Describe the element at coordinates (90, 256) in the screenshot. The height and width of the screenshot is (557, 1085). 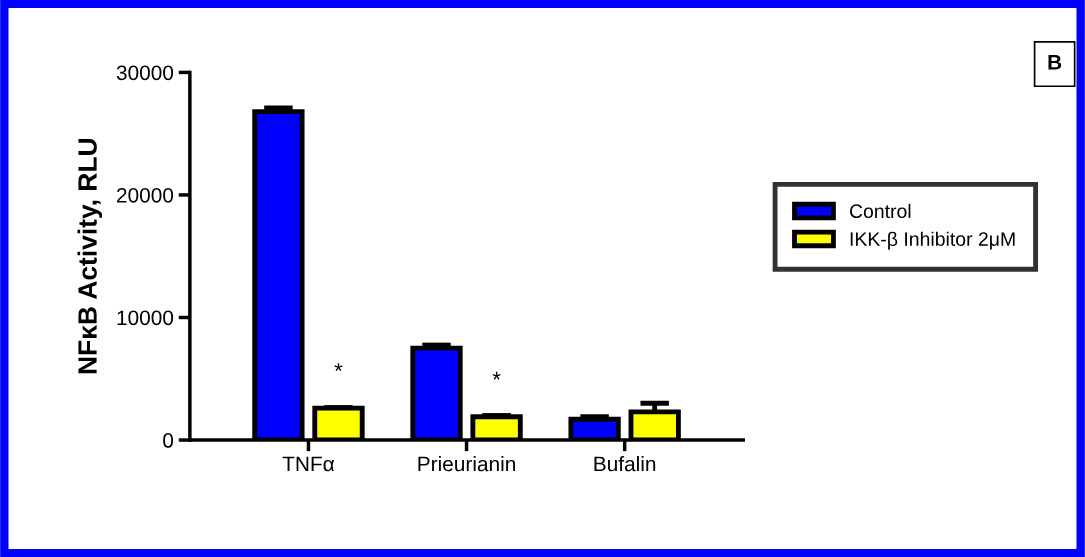
I see `y-axis-title: NFκB Activity, RLU` at that location.